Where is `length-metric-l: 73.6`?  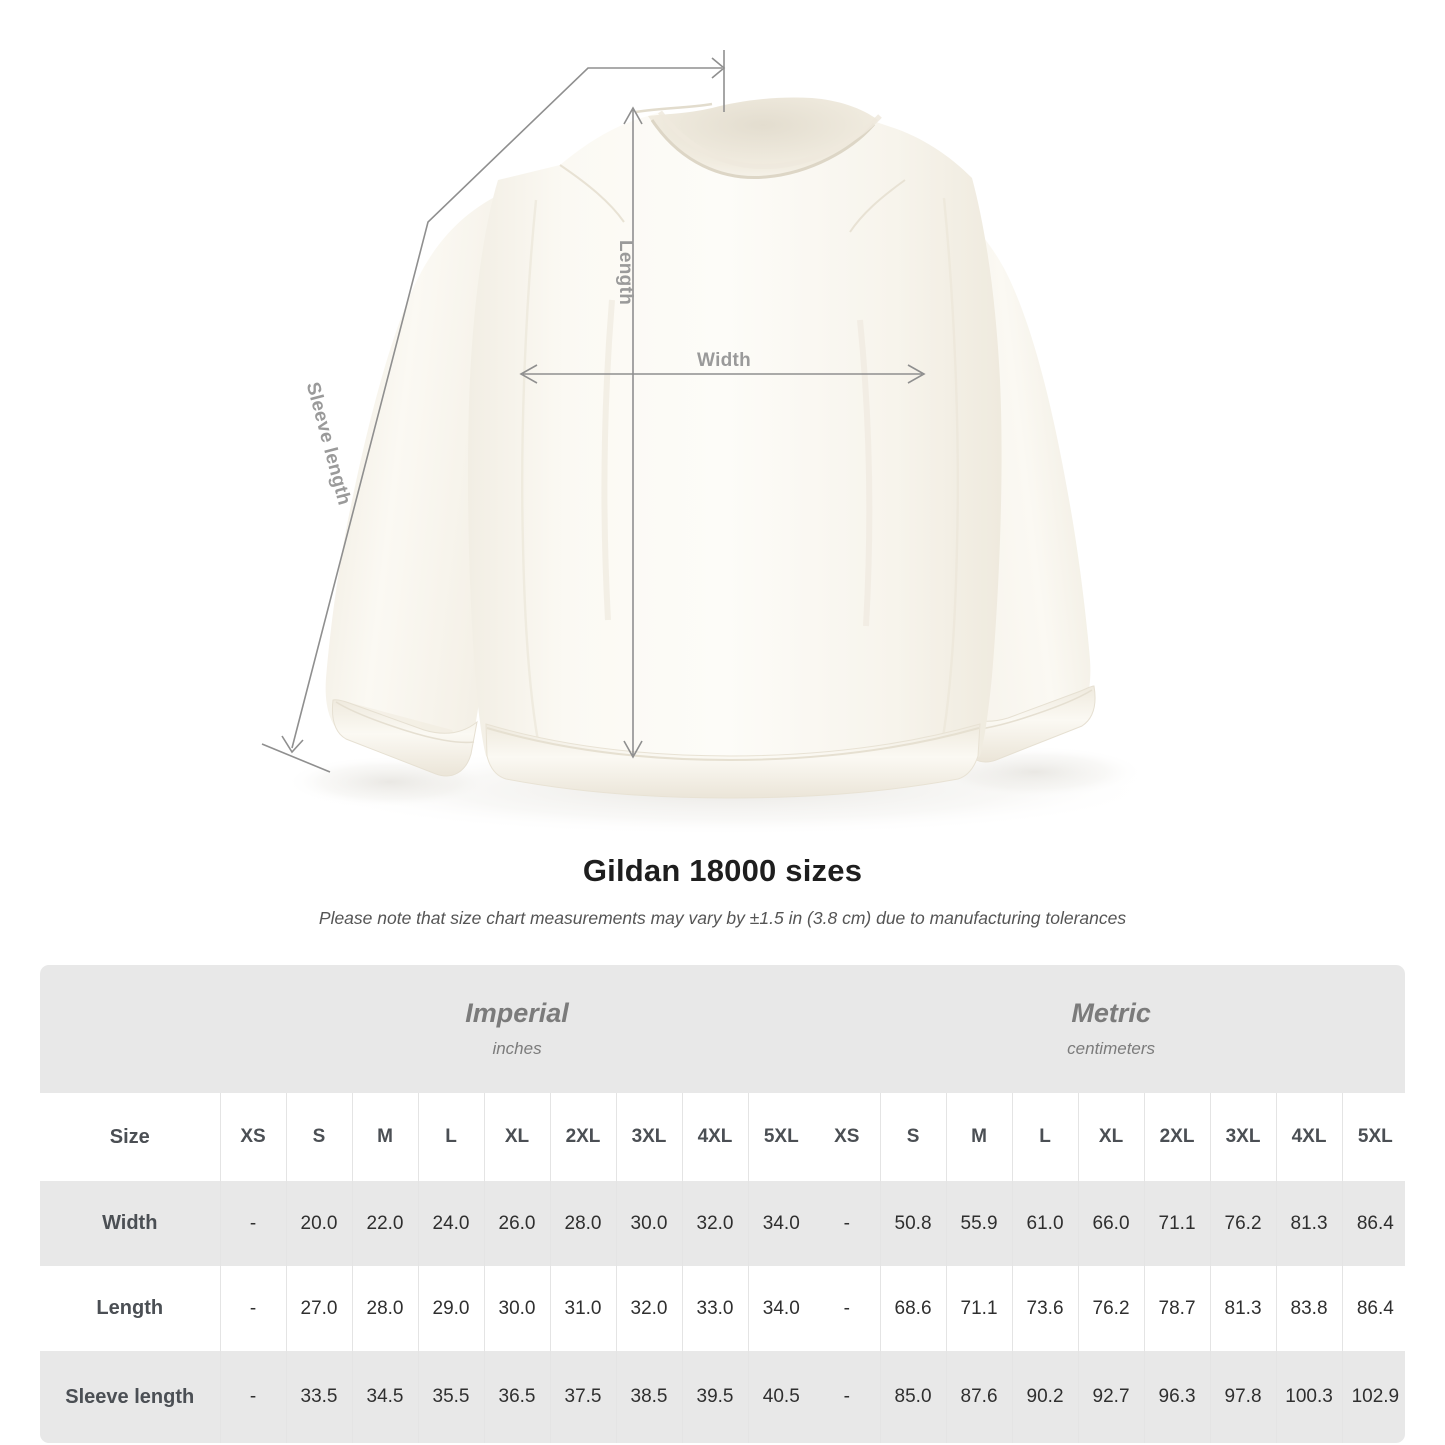
length-metric-l: 73.6 is located at coordinates (1045, 1308).